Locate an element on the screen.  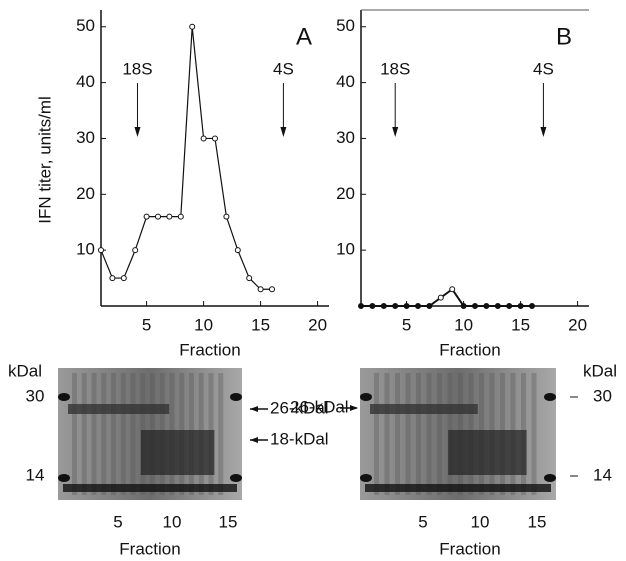
annotation: 18S is located at coordinates (137, 68).